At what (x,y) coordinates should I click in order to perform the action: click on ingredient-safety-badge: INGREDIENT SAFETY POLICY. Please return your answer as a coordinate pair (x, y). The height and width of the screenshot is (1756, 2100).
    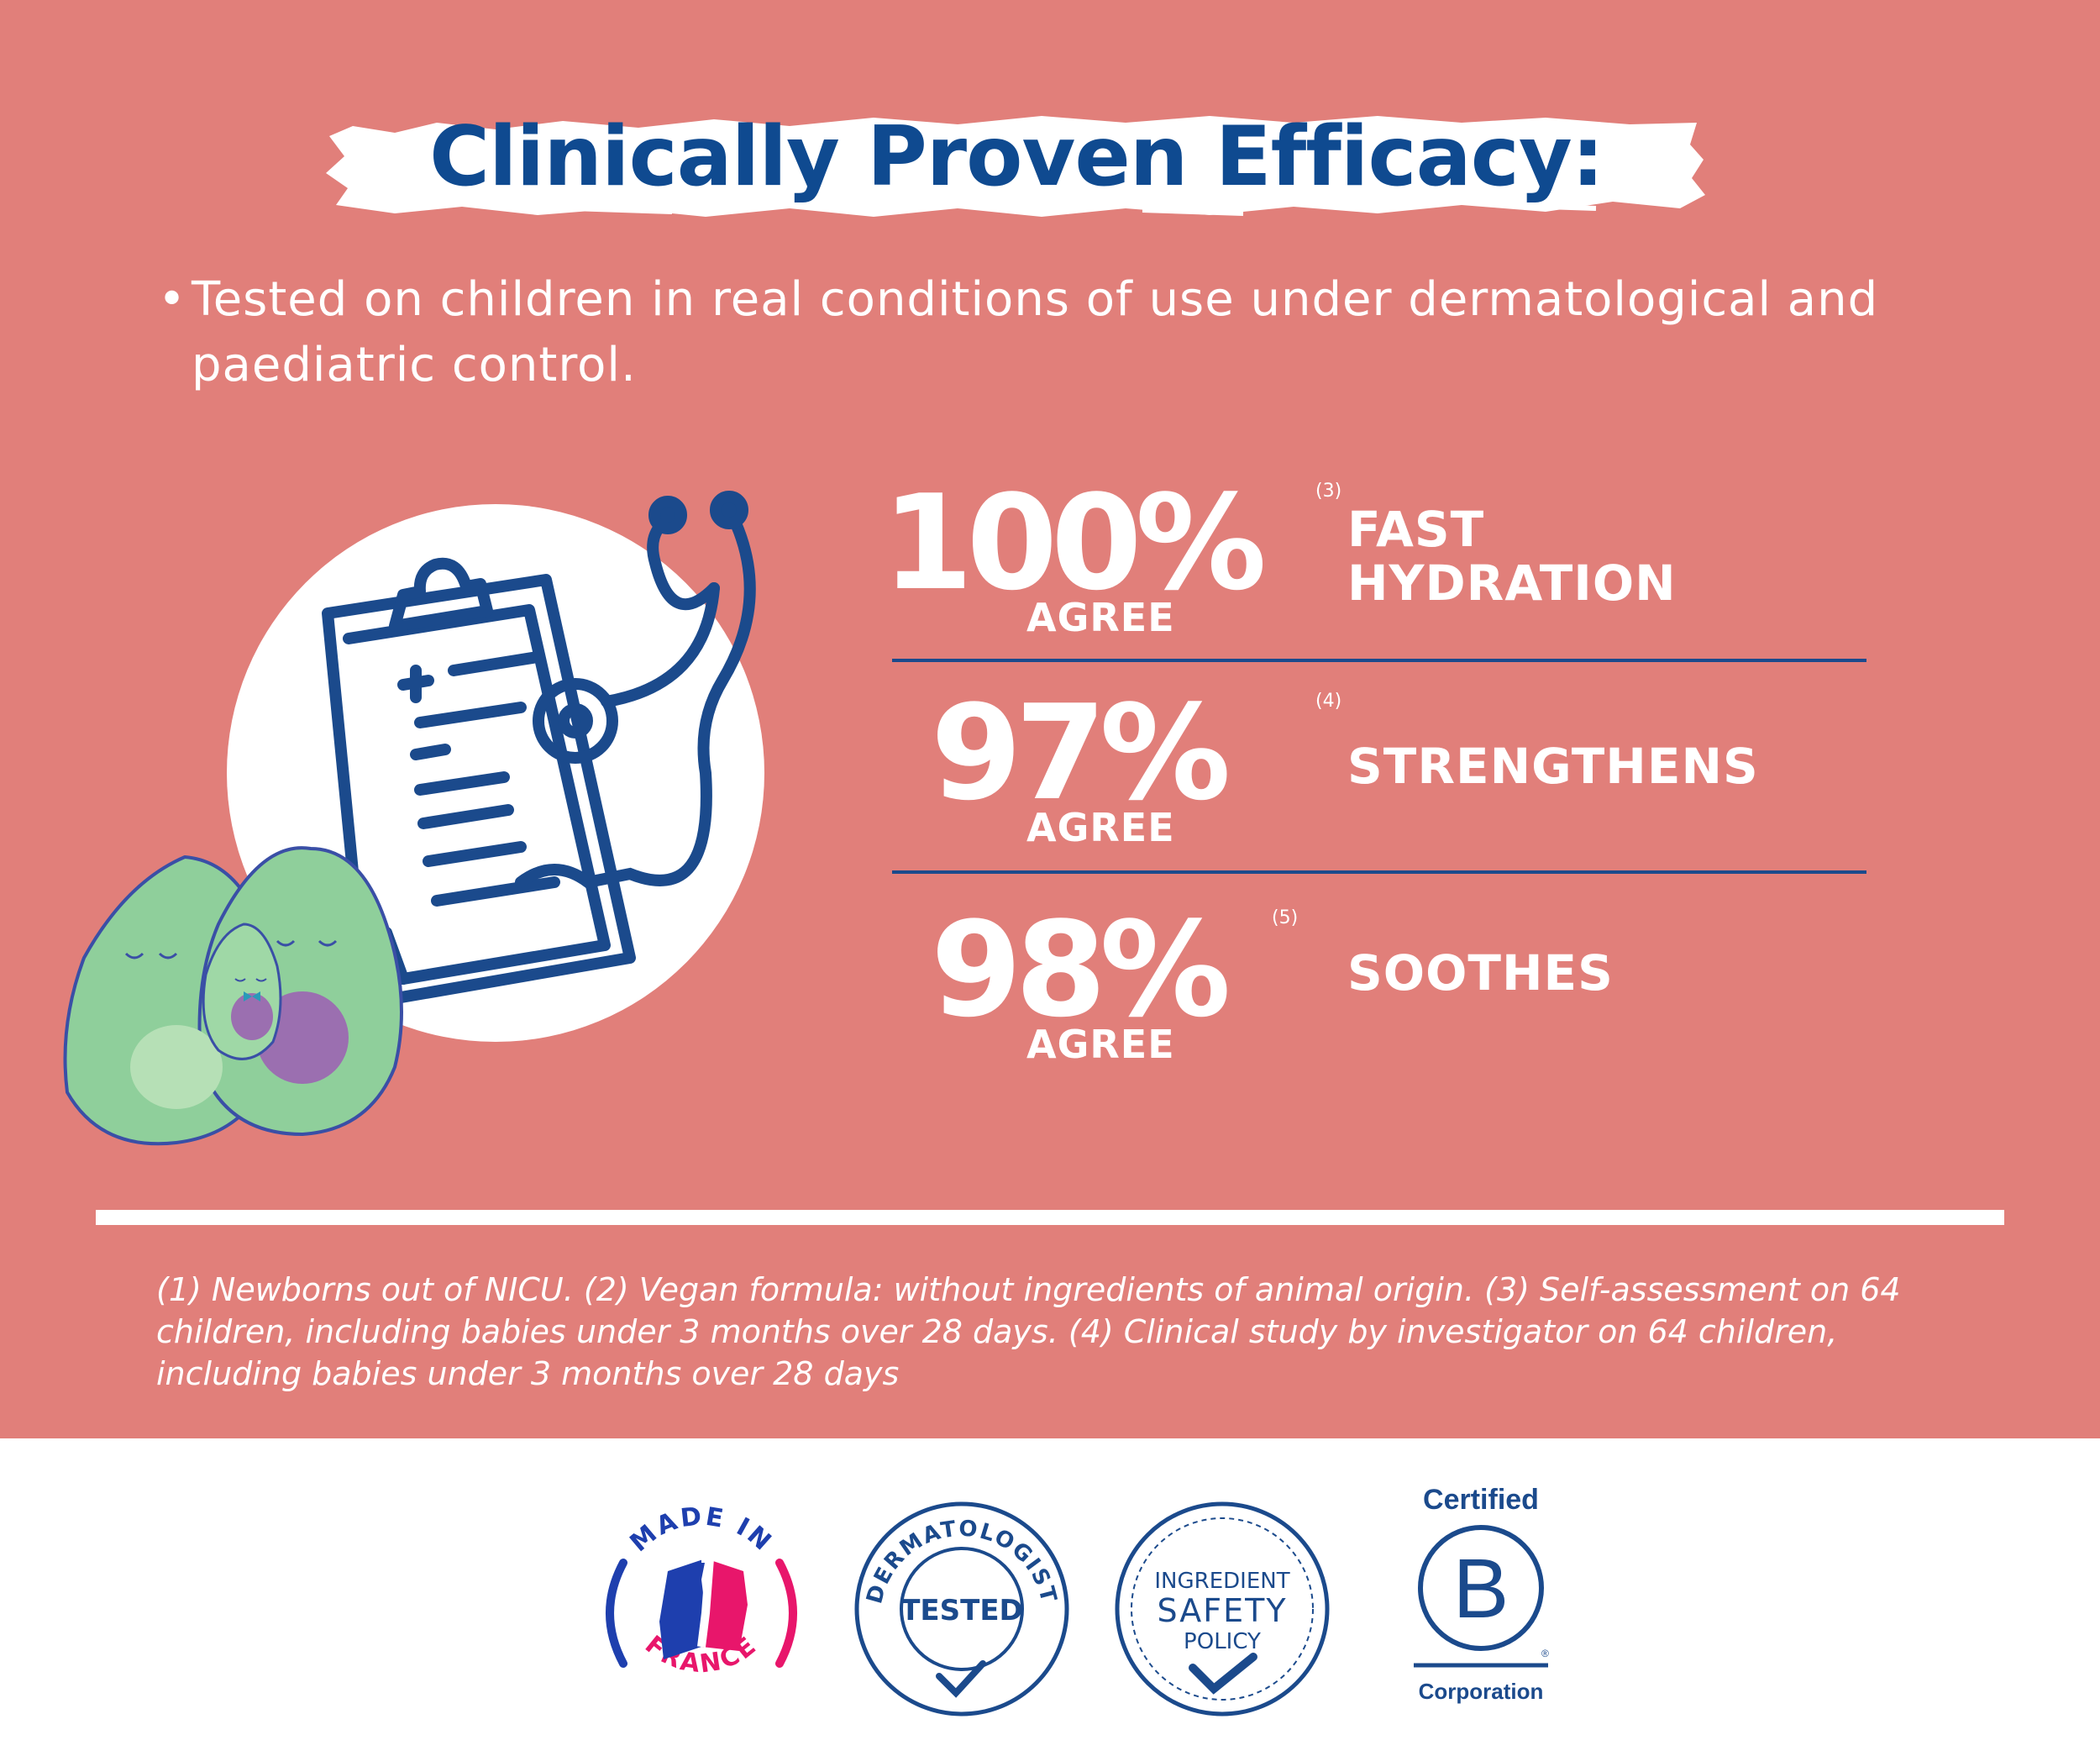
    Looking at the image, I should click on (1222, 1609).